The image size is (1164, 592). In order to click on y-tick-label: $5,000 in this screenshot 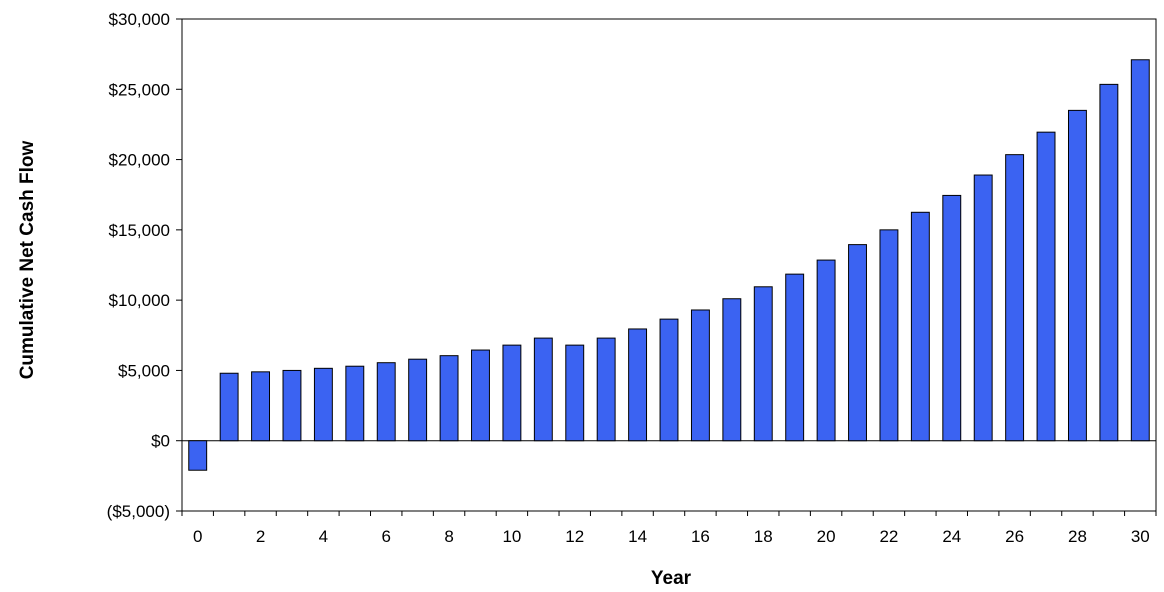, I will do `click(144, 370)`.